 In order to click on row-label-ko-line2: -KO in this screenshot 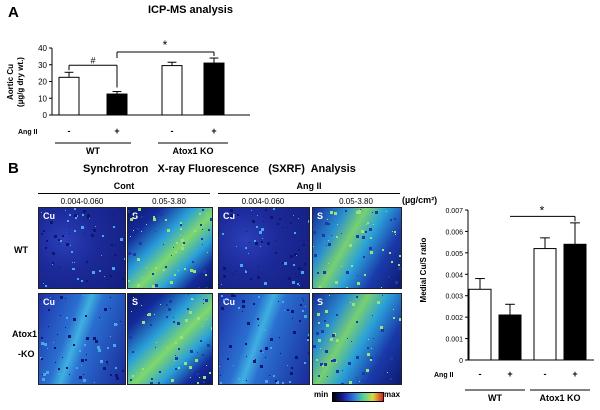, I will do `click(26, 354)`.